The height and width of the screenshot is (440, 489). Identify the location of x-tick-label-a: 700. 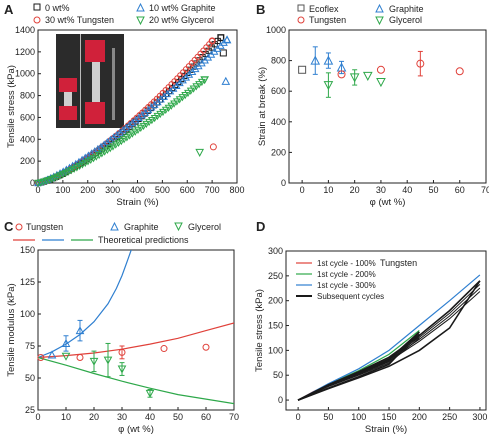
(212, 190).